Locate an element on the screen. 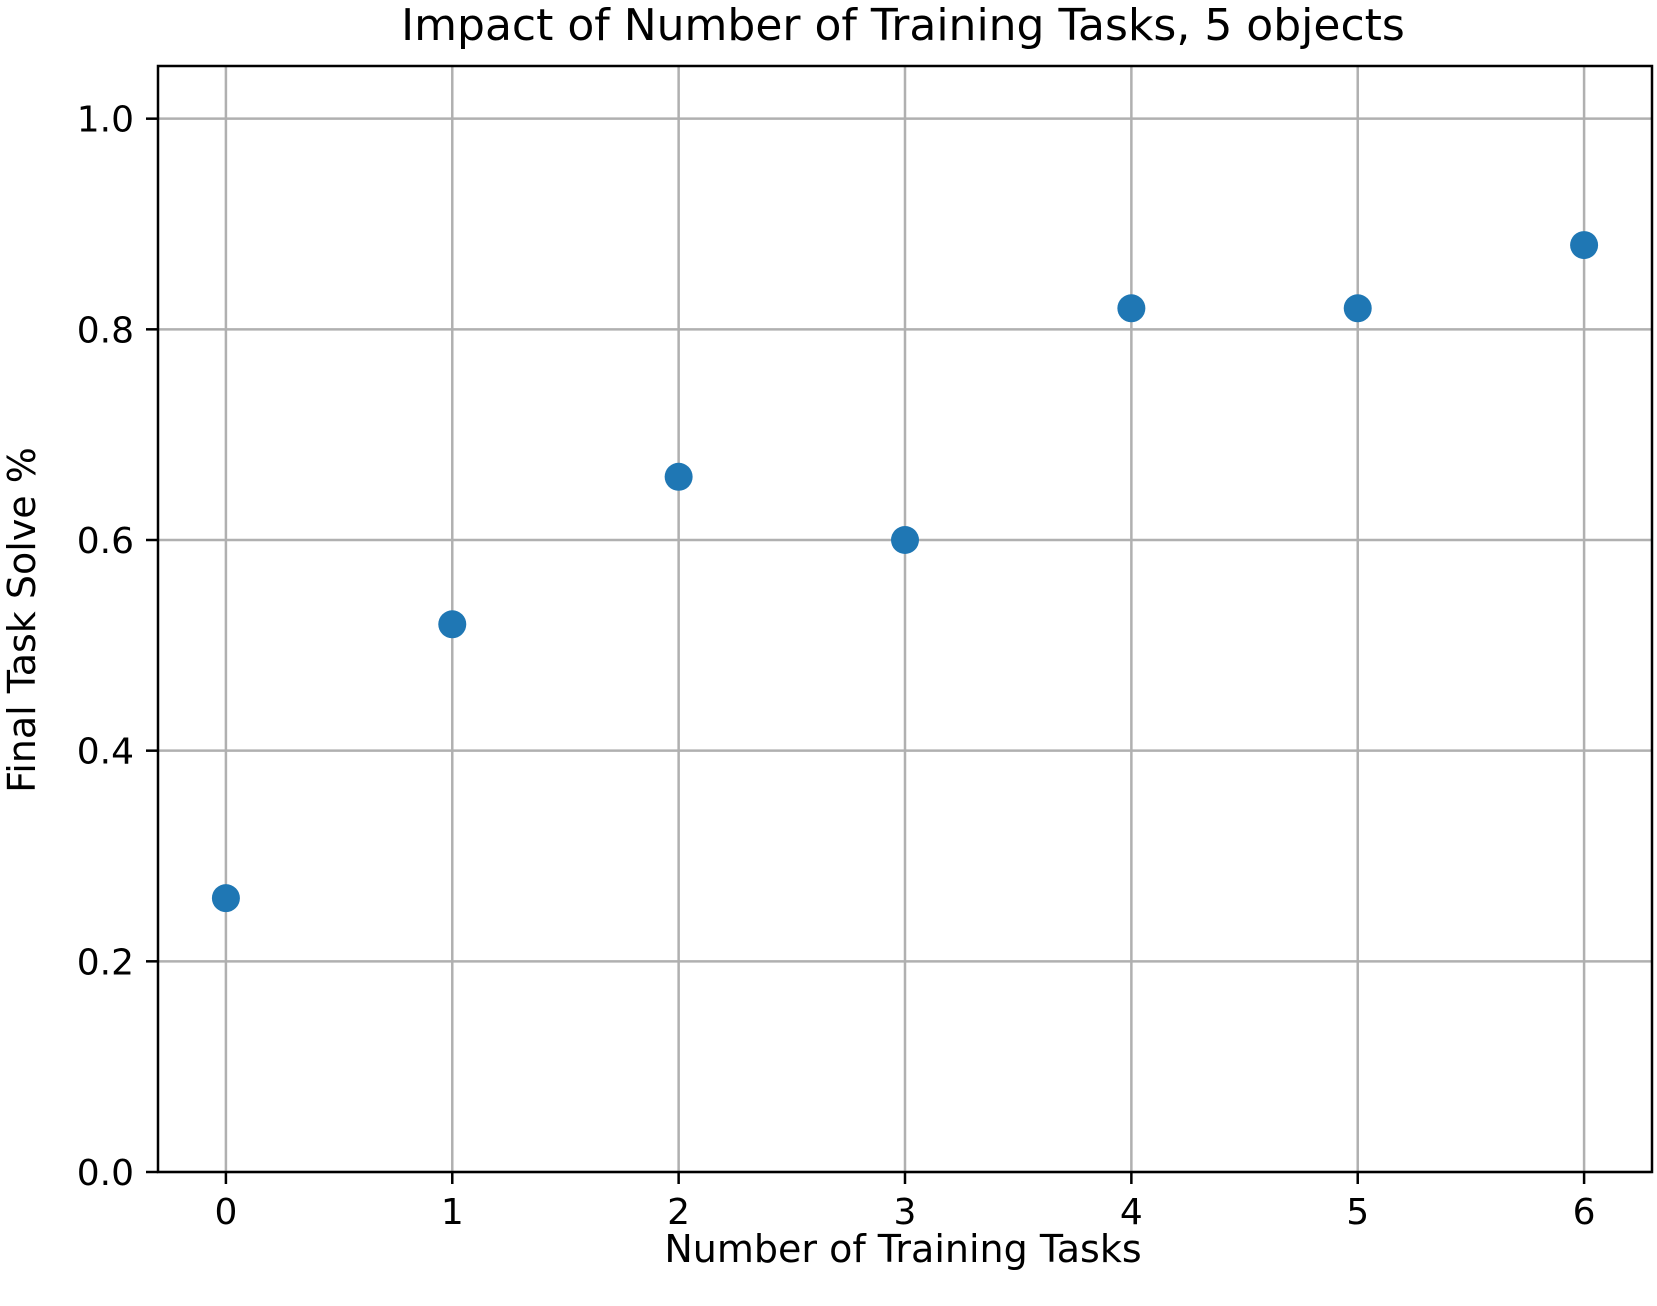 This screenshot has width=1657, height=1306. x-tick-label: 4 is located at coordinates (1131, 1212).